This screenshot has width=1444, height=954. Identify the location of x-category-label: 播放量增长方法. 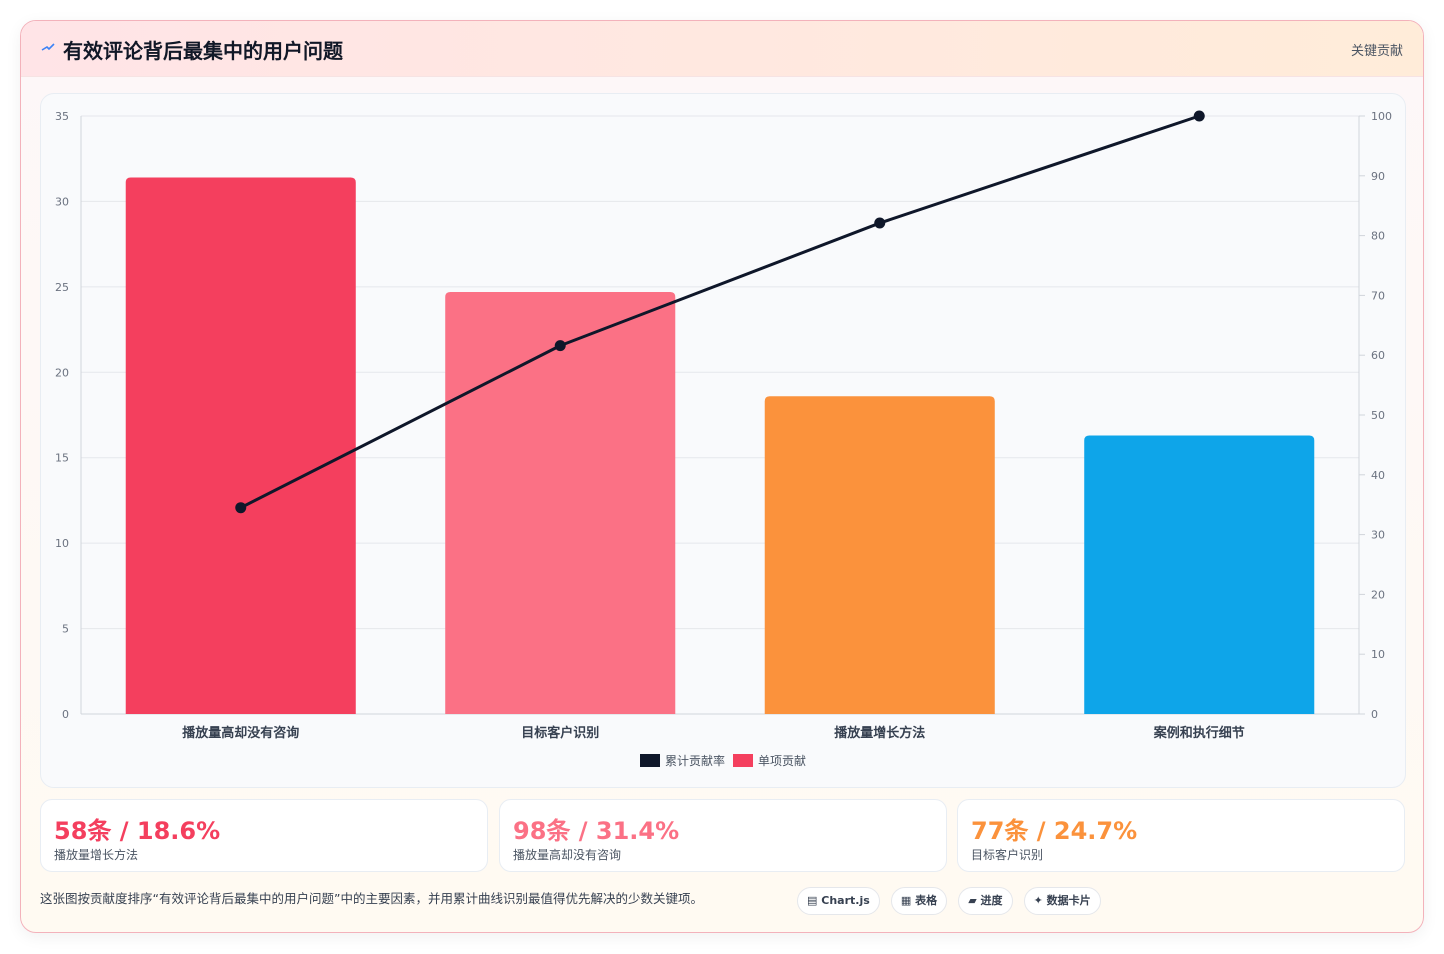
(879, 733).